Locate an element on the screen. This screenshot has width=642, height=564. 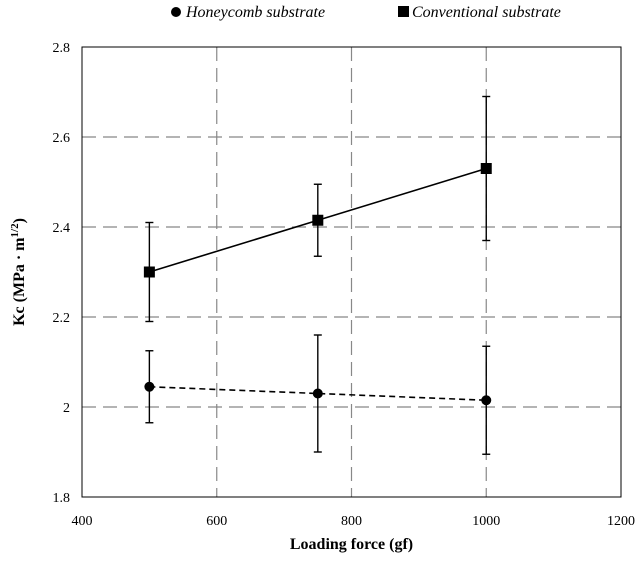
y-axis-ticks: 1.8 2 2.2 2.4 2.6 2.8 is located at coordinates (62, 273).